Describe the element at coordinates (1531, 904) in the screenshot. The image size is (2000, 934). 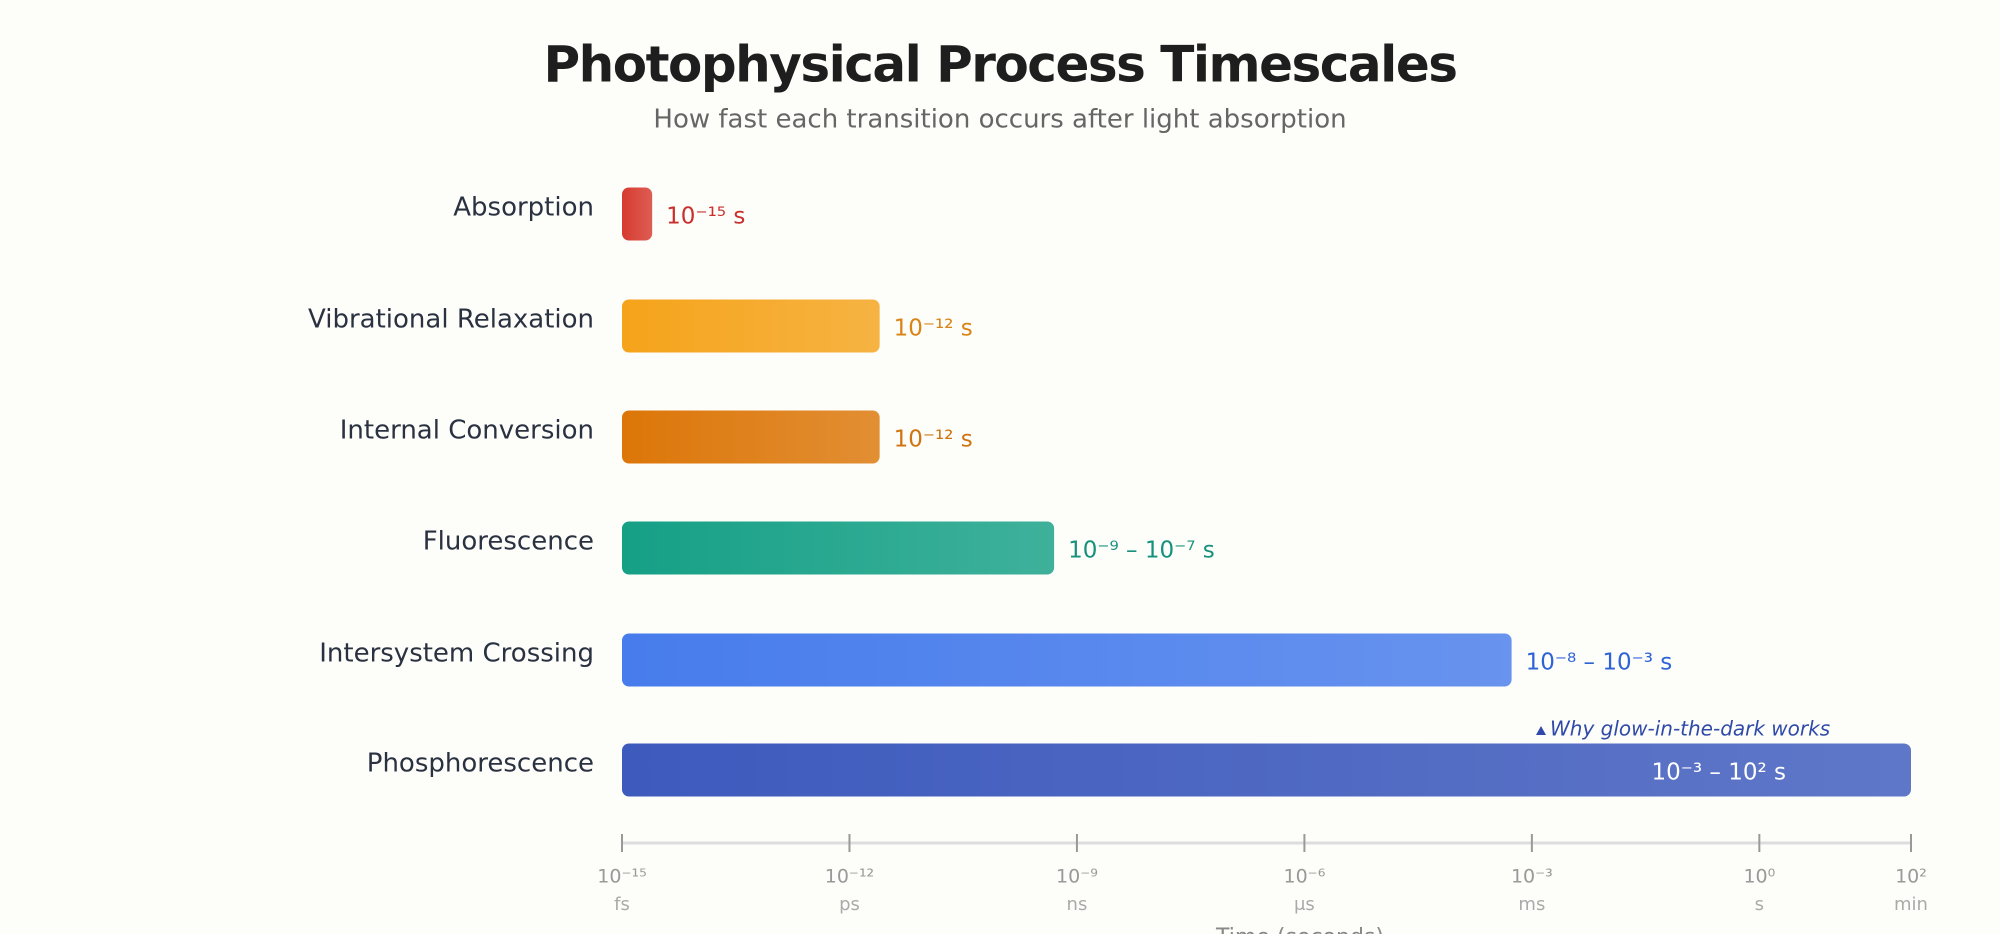
I see `x-tick-unit: ms` at that location.